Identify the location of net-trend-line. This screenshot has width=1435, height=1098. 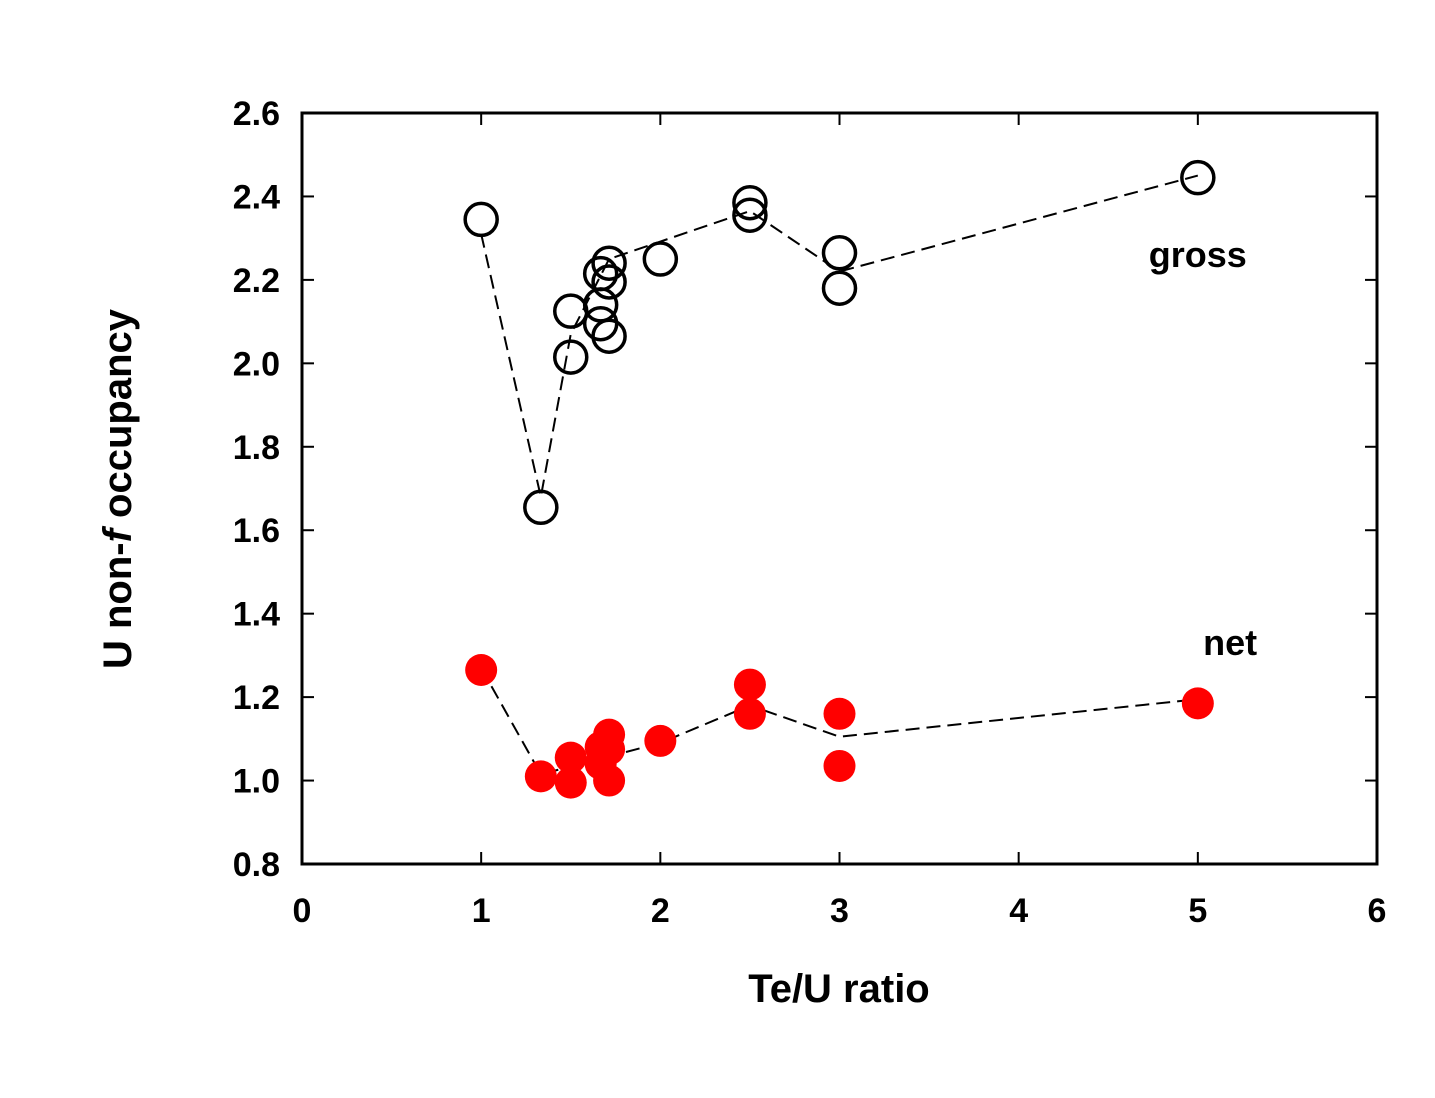
(839, 721).